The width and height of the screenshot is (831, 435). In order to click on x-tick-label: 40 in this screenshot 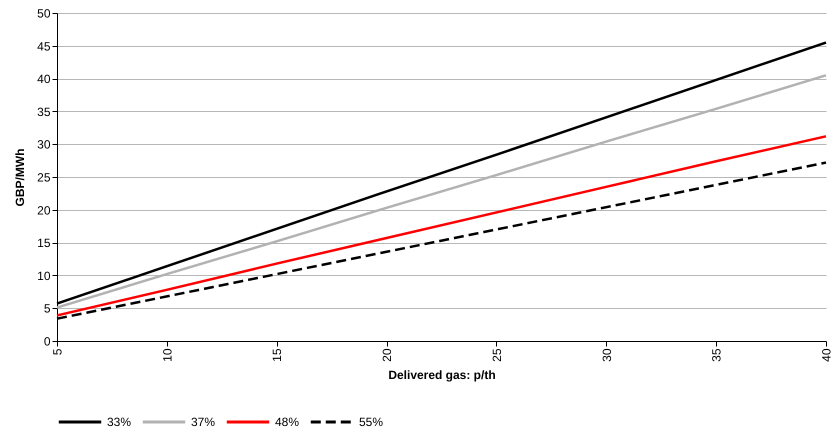, I will do `click(825, 355)`.